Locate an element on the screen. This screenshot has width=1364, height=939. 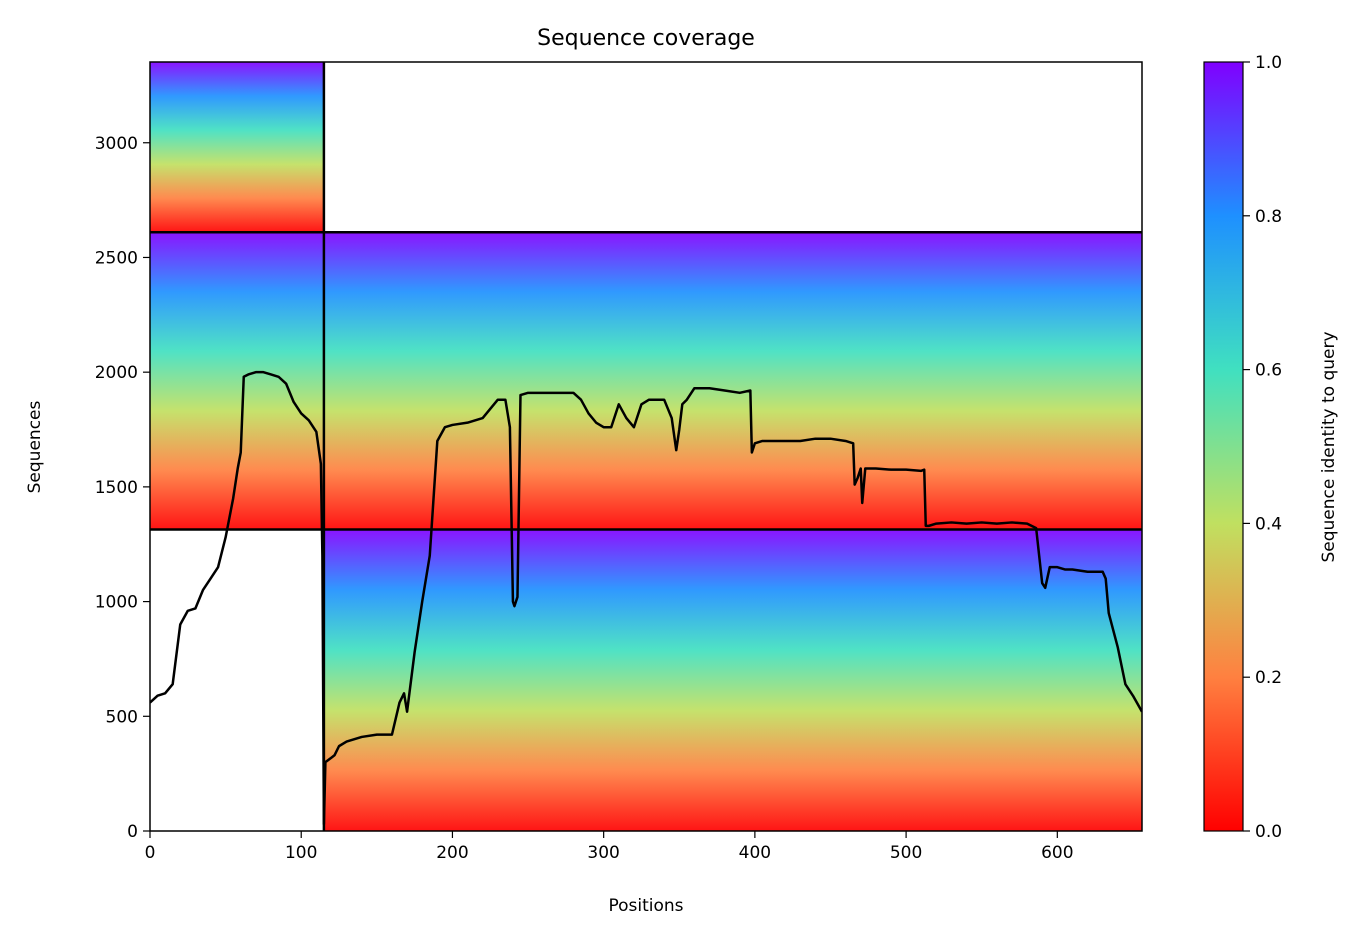
colorbar-tick-label: 0.0 is located at coordinates (1268, 832).